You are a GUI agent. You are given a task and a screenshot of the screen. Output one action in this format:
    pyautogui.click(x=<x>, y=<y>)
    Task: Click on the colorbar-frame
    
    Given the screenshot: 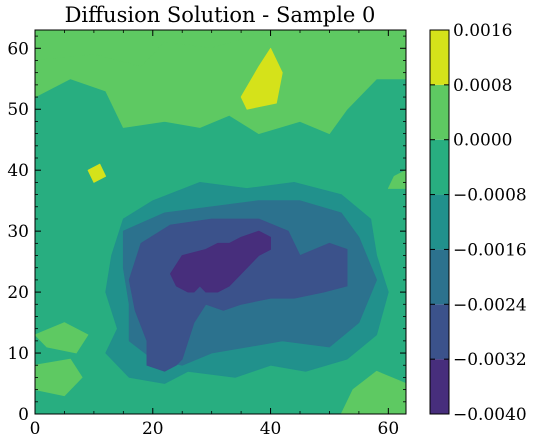 What is the action you would take?
    pyautogui.click(x=439, y=222)
    